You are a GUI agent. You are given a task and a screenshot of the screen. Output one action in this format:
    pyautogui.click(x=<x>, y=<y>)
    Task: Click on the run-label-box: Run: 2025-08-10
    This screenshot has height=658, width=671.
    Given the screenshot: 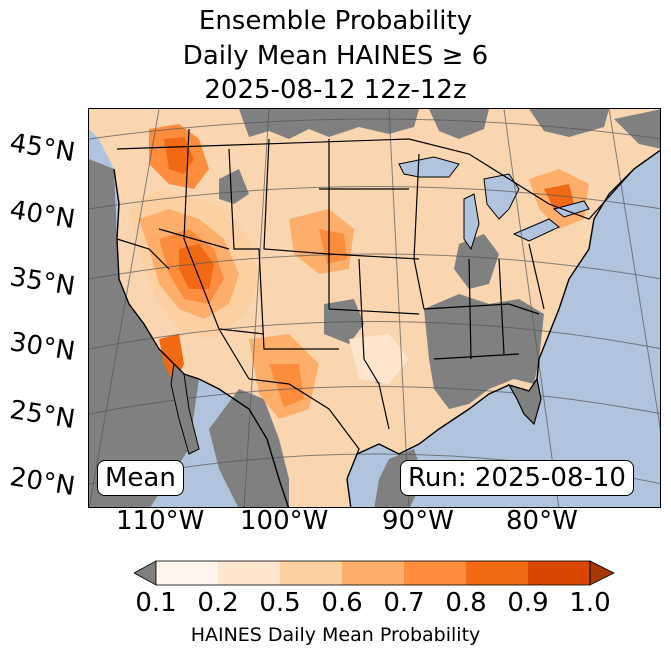 What is the action you would take?
    pyautogui.click(x=517, y=478)
    